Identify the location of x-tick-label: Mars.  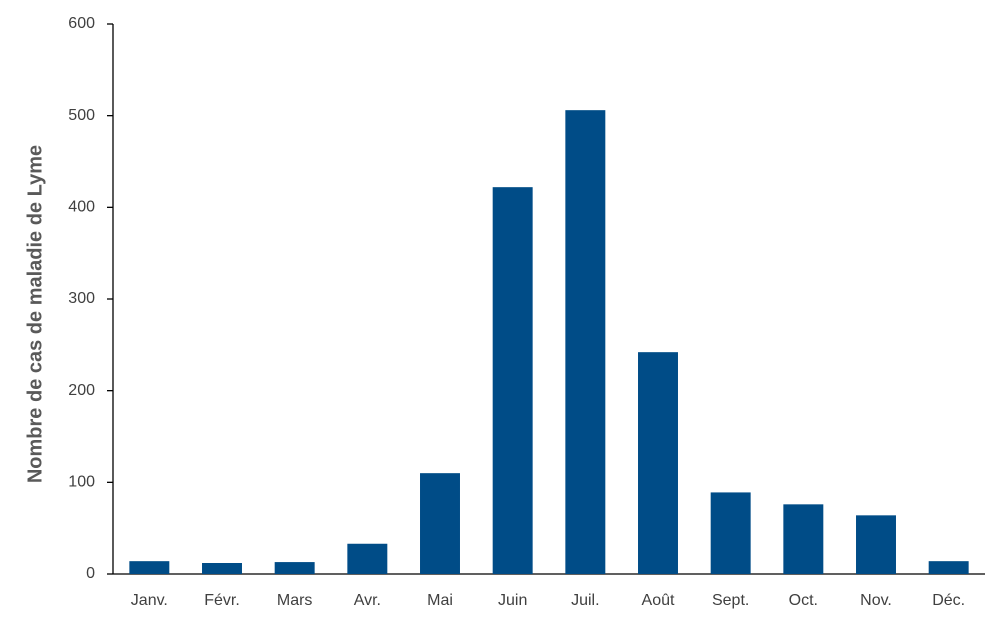
(295, 600).